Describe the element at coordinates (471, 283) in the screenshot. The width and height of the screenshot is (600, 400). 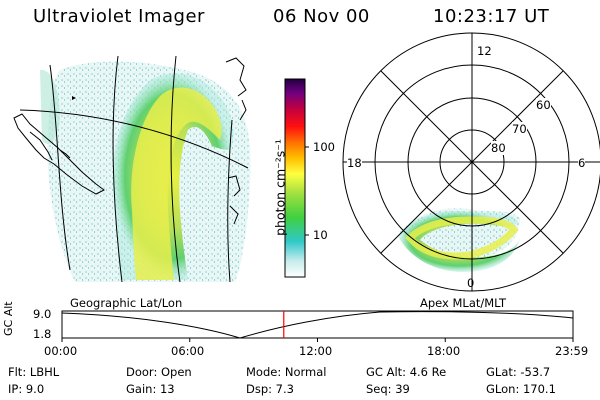
I see `mlt-label-0: 0` at that location.